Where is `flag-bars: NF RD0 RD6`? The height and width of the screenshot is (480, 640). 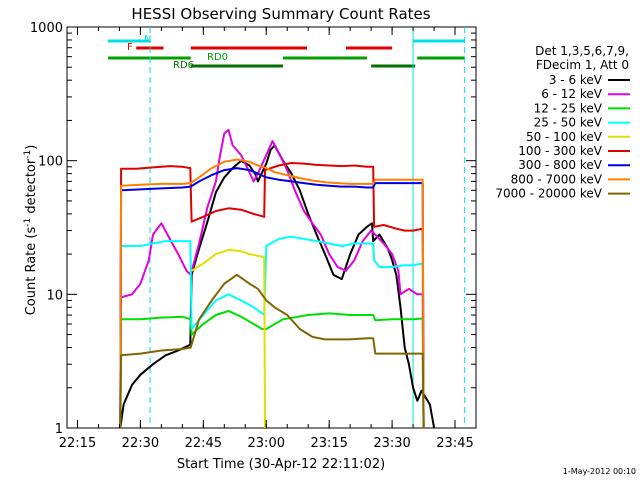
flag-bars: NF RD0 RD6 is located at coordinates (286, 52).